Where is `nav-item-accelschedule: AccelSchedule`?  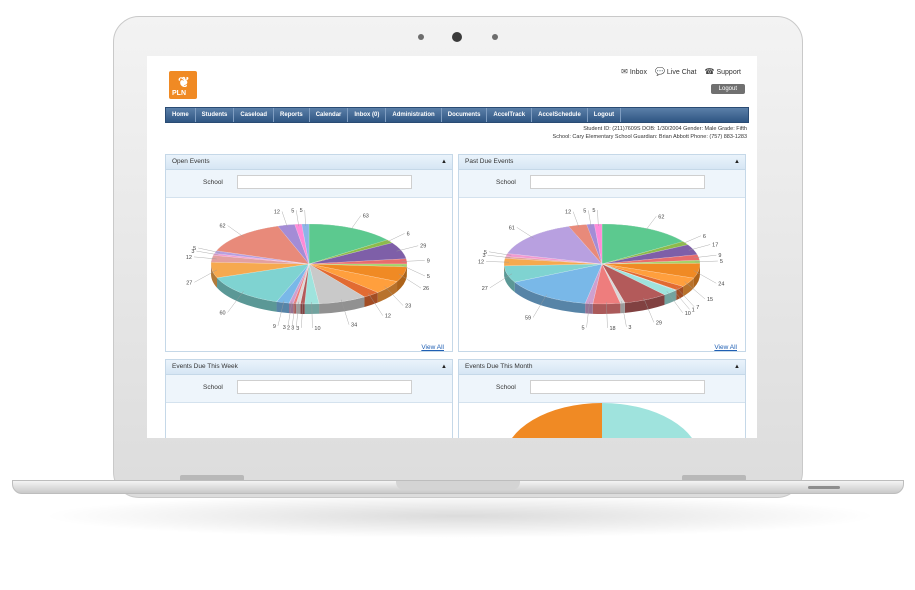 nav-item-accelschedule: AccelSchedule is located at coordinates (560, 115).